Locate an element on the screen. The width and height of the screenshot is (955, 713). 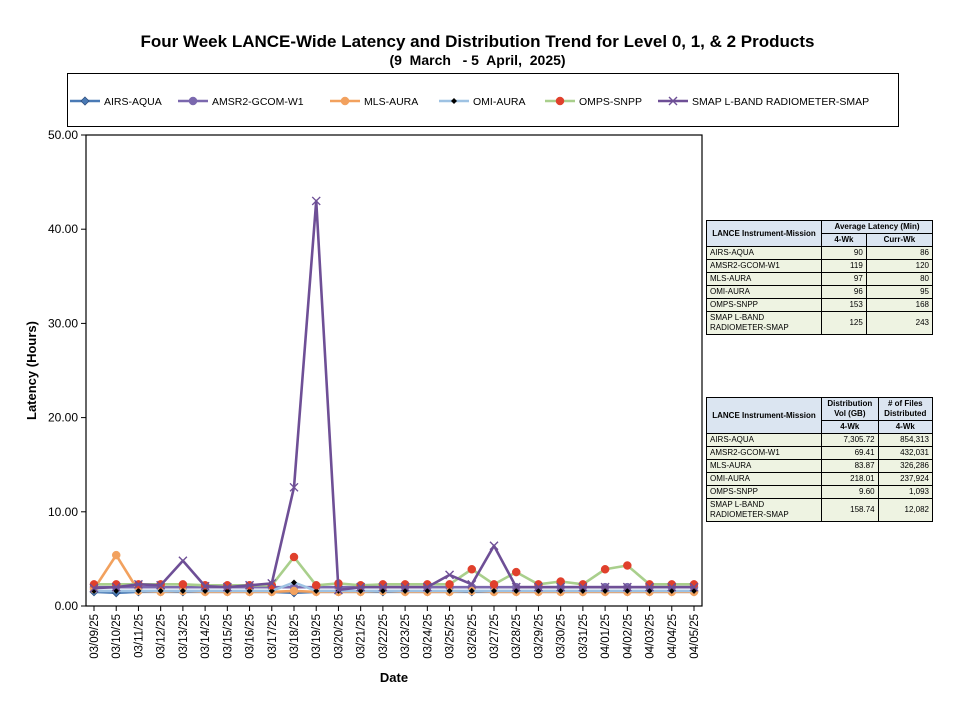
x-tick-label: 03/22/25 is located at coordinates (384, 636).